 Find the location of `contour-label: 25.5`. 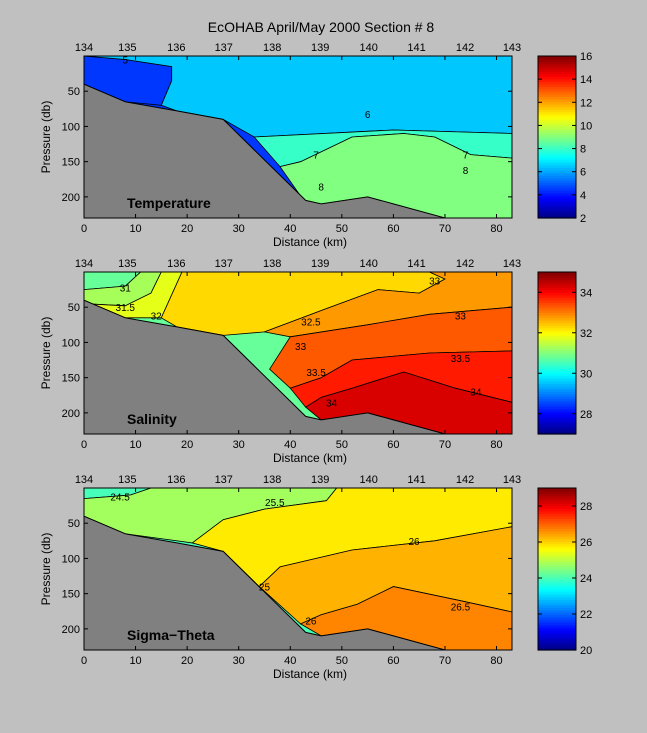

contour-label: 25.5 is located at coordinates (275, 503).